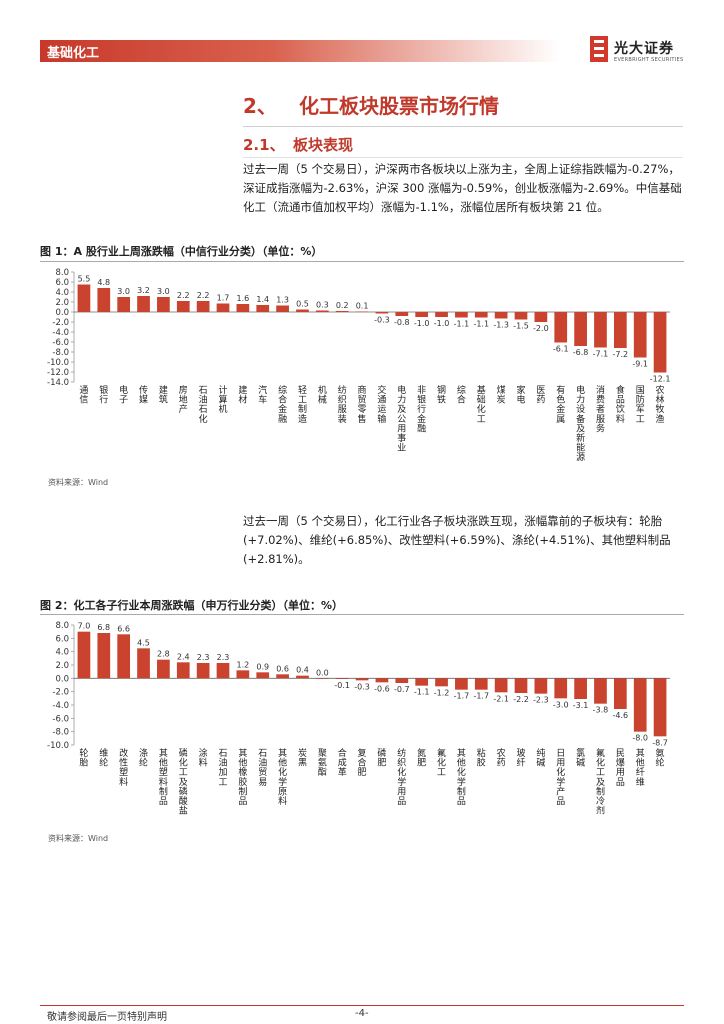  Describe the element at coordinates (143, 642) in the screenshot. I see `data-label-4: 4.5` at that location.